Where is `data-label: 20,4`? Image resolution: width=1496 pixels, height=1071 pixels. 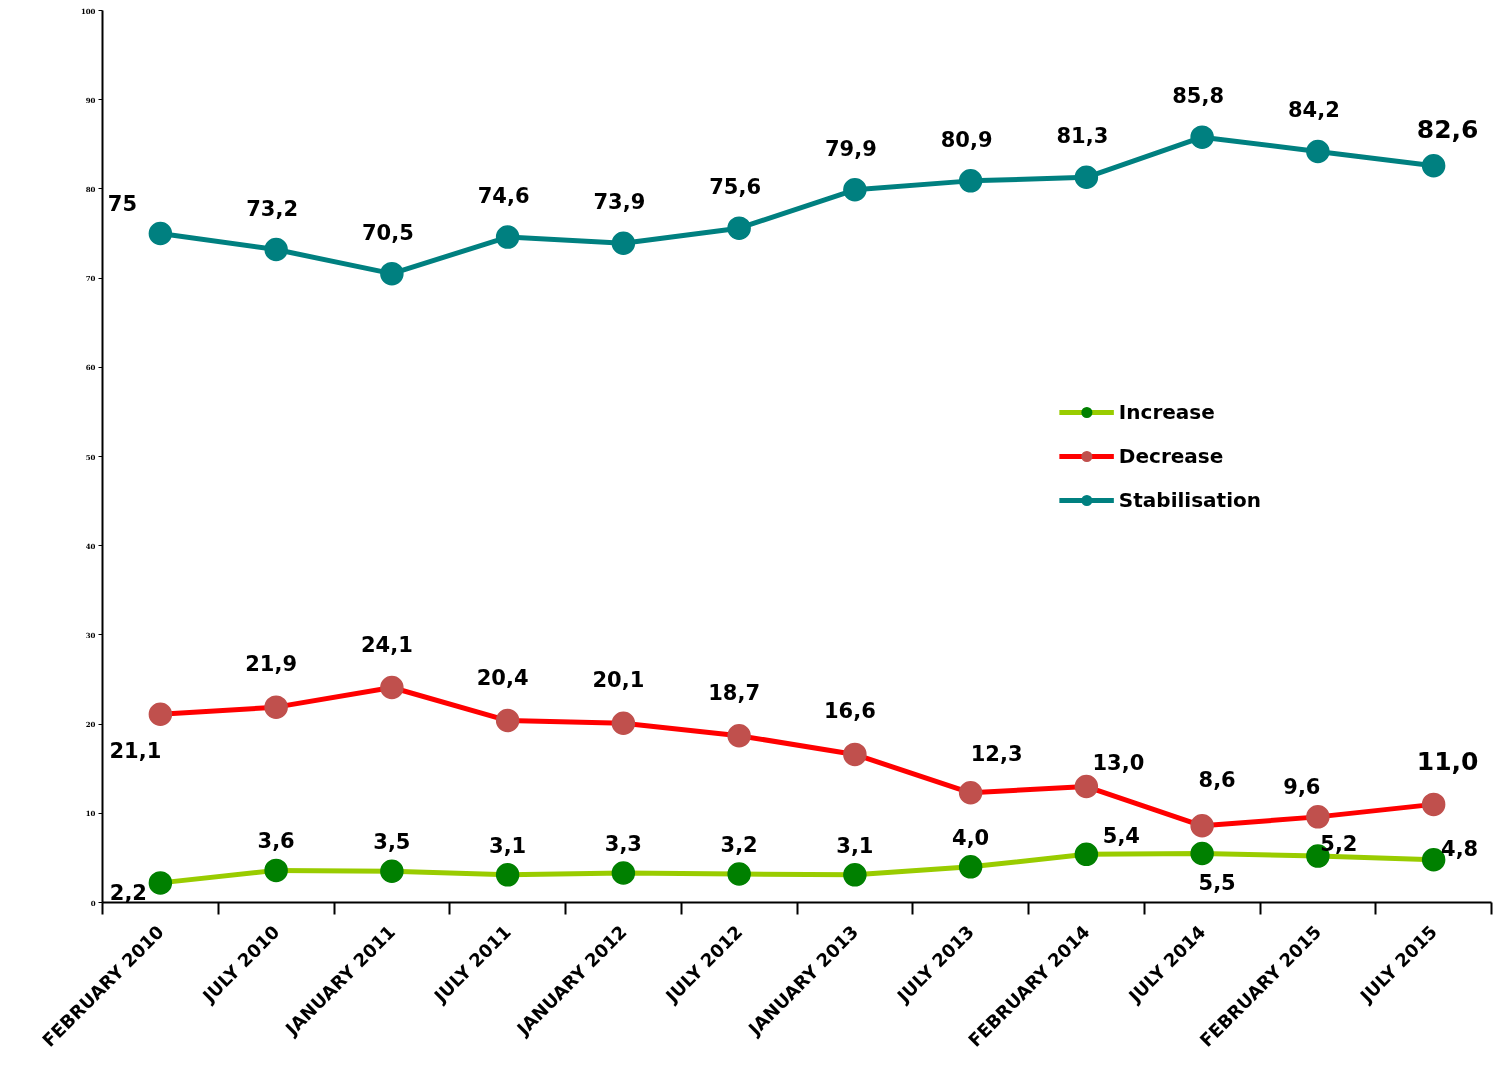
data-label: 20,4 is located at coordinates (502, 677).